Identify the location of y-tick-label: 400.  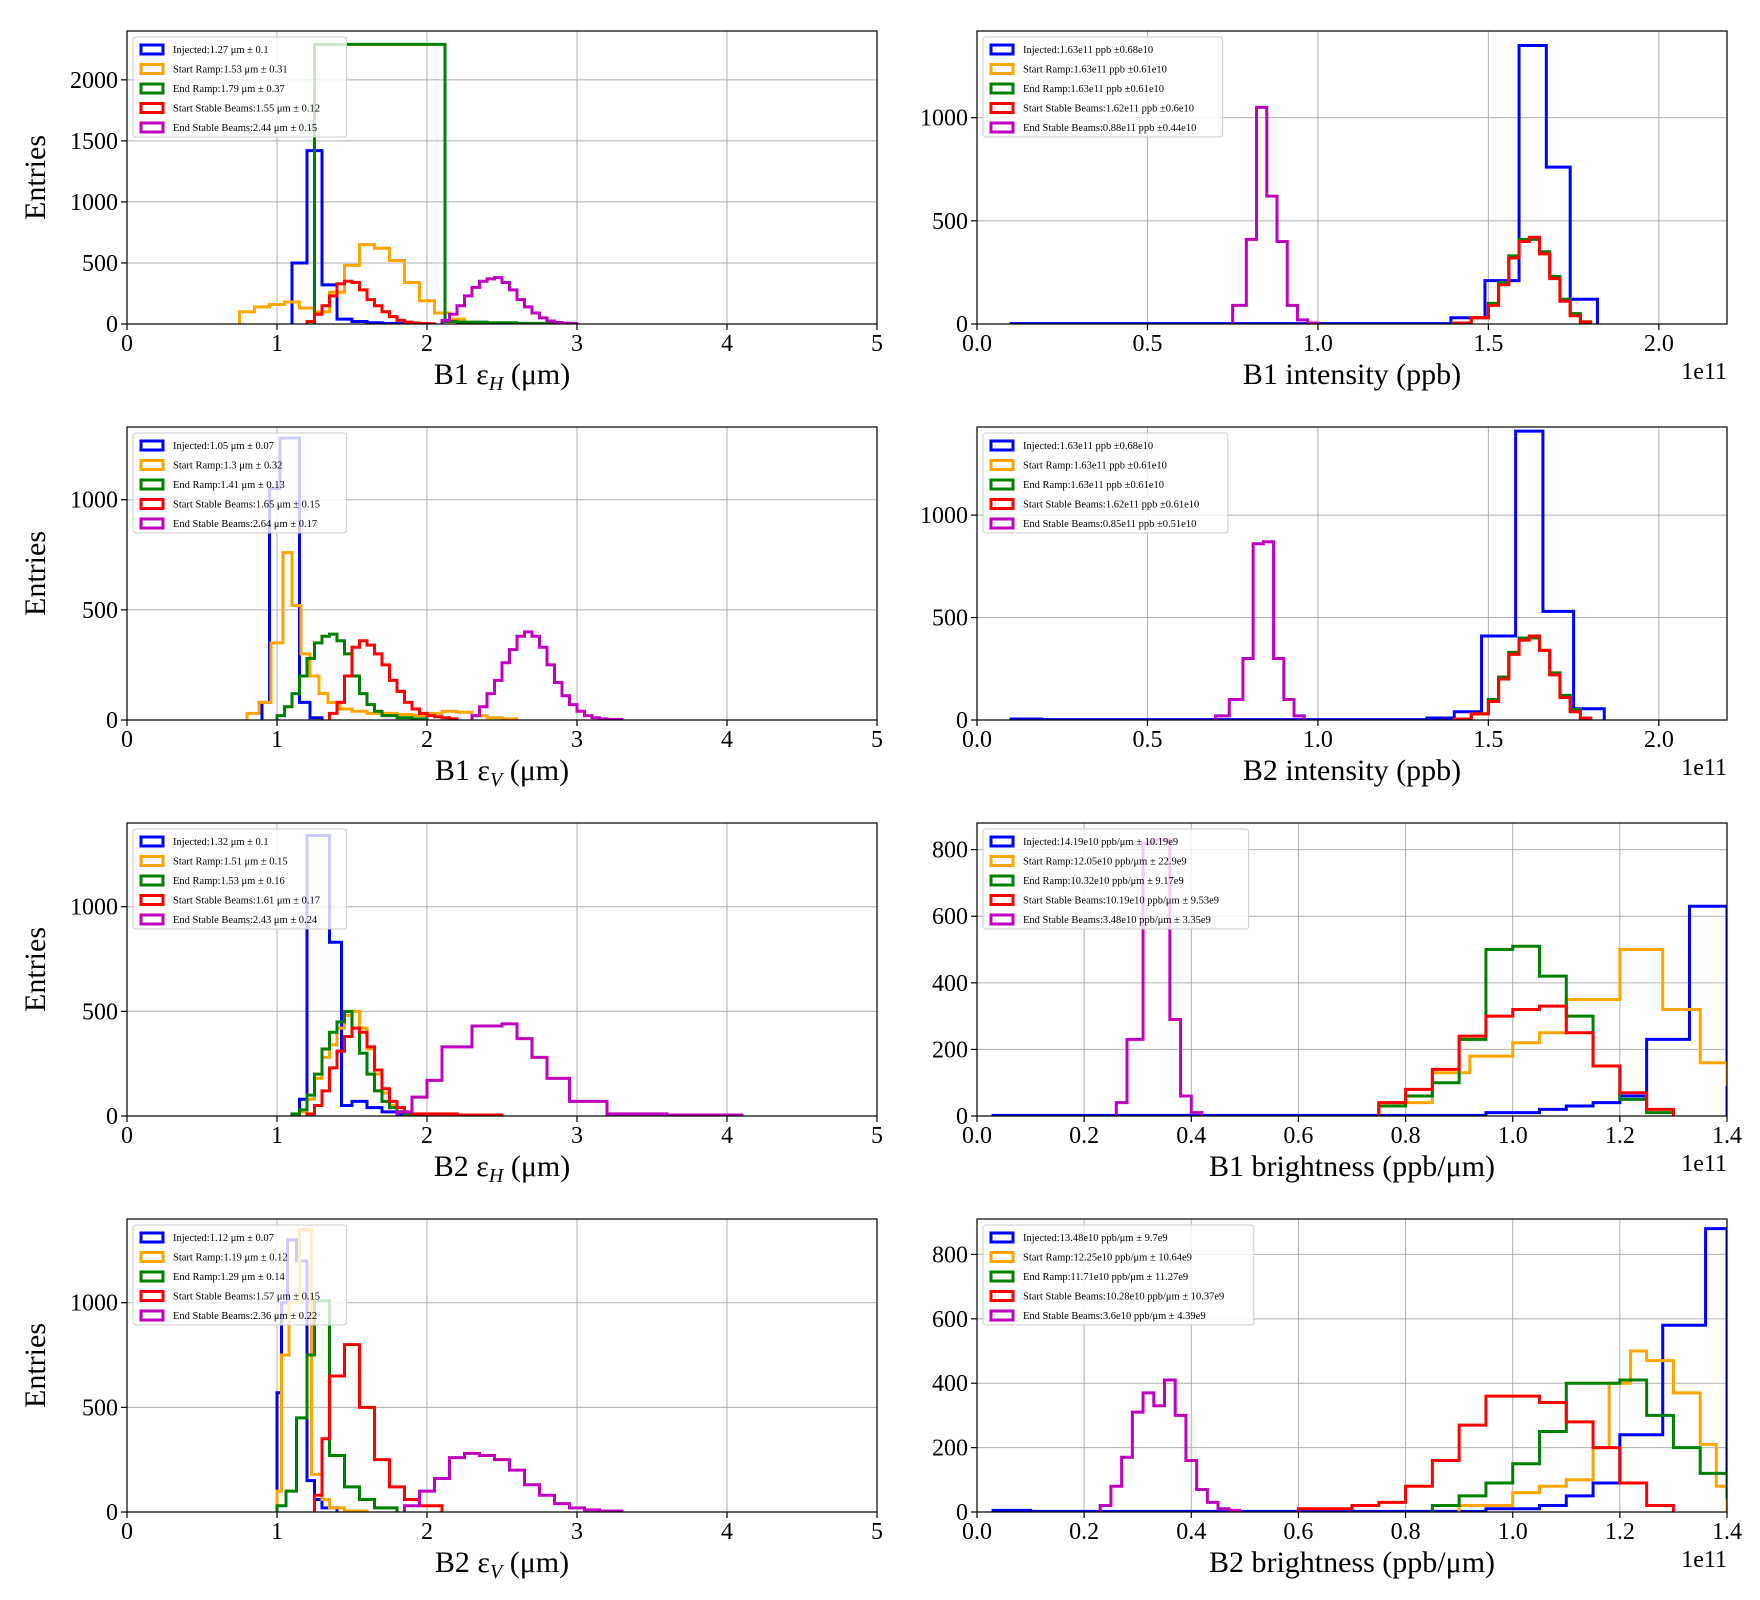
(950, 984).